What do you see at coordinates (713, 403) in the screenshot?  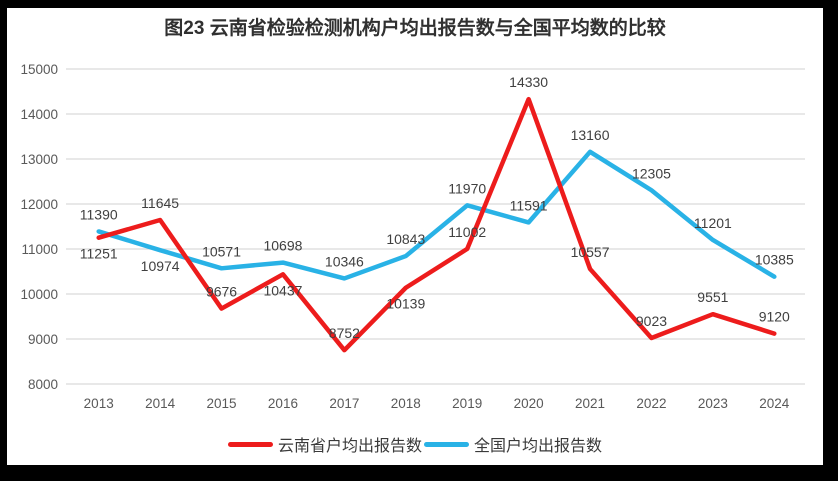 I see `x-axis-tick-label: 2023` at bounding box center [713, 403].